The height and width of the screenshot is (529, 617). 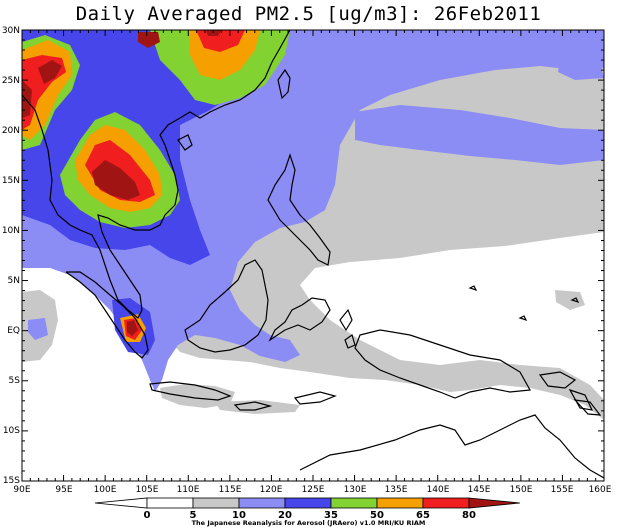 I want to click on coastline-hainan, so click(x=185, y=142).